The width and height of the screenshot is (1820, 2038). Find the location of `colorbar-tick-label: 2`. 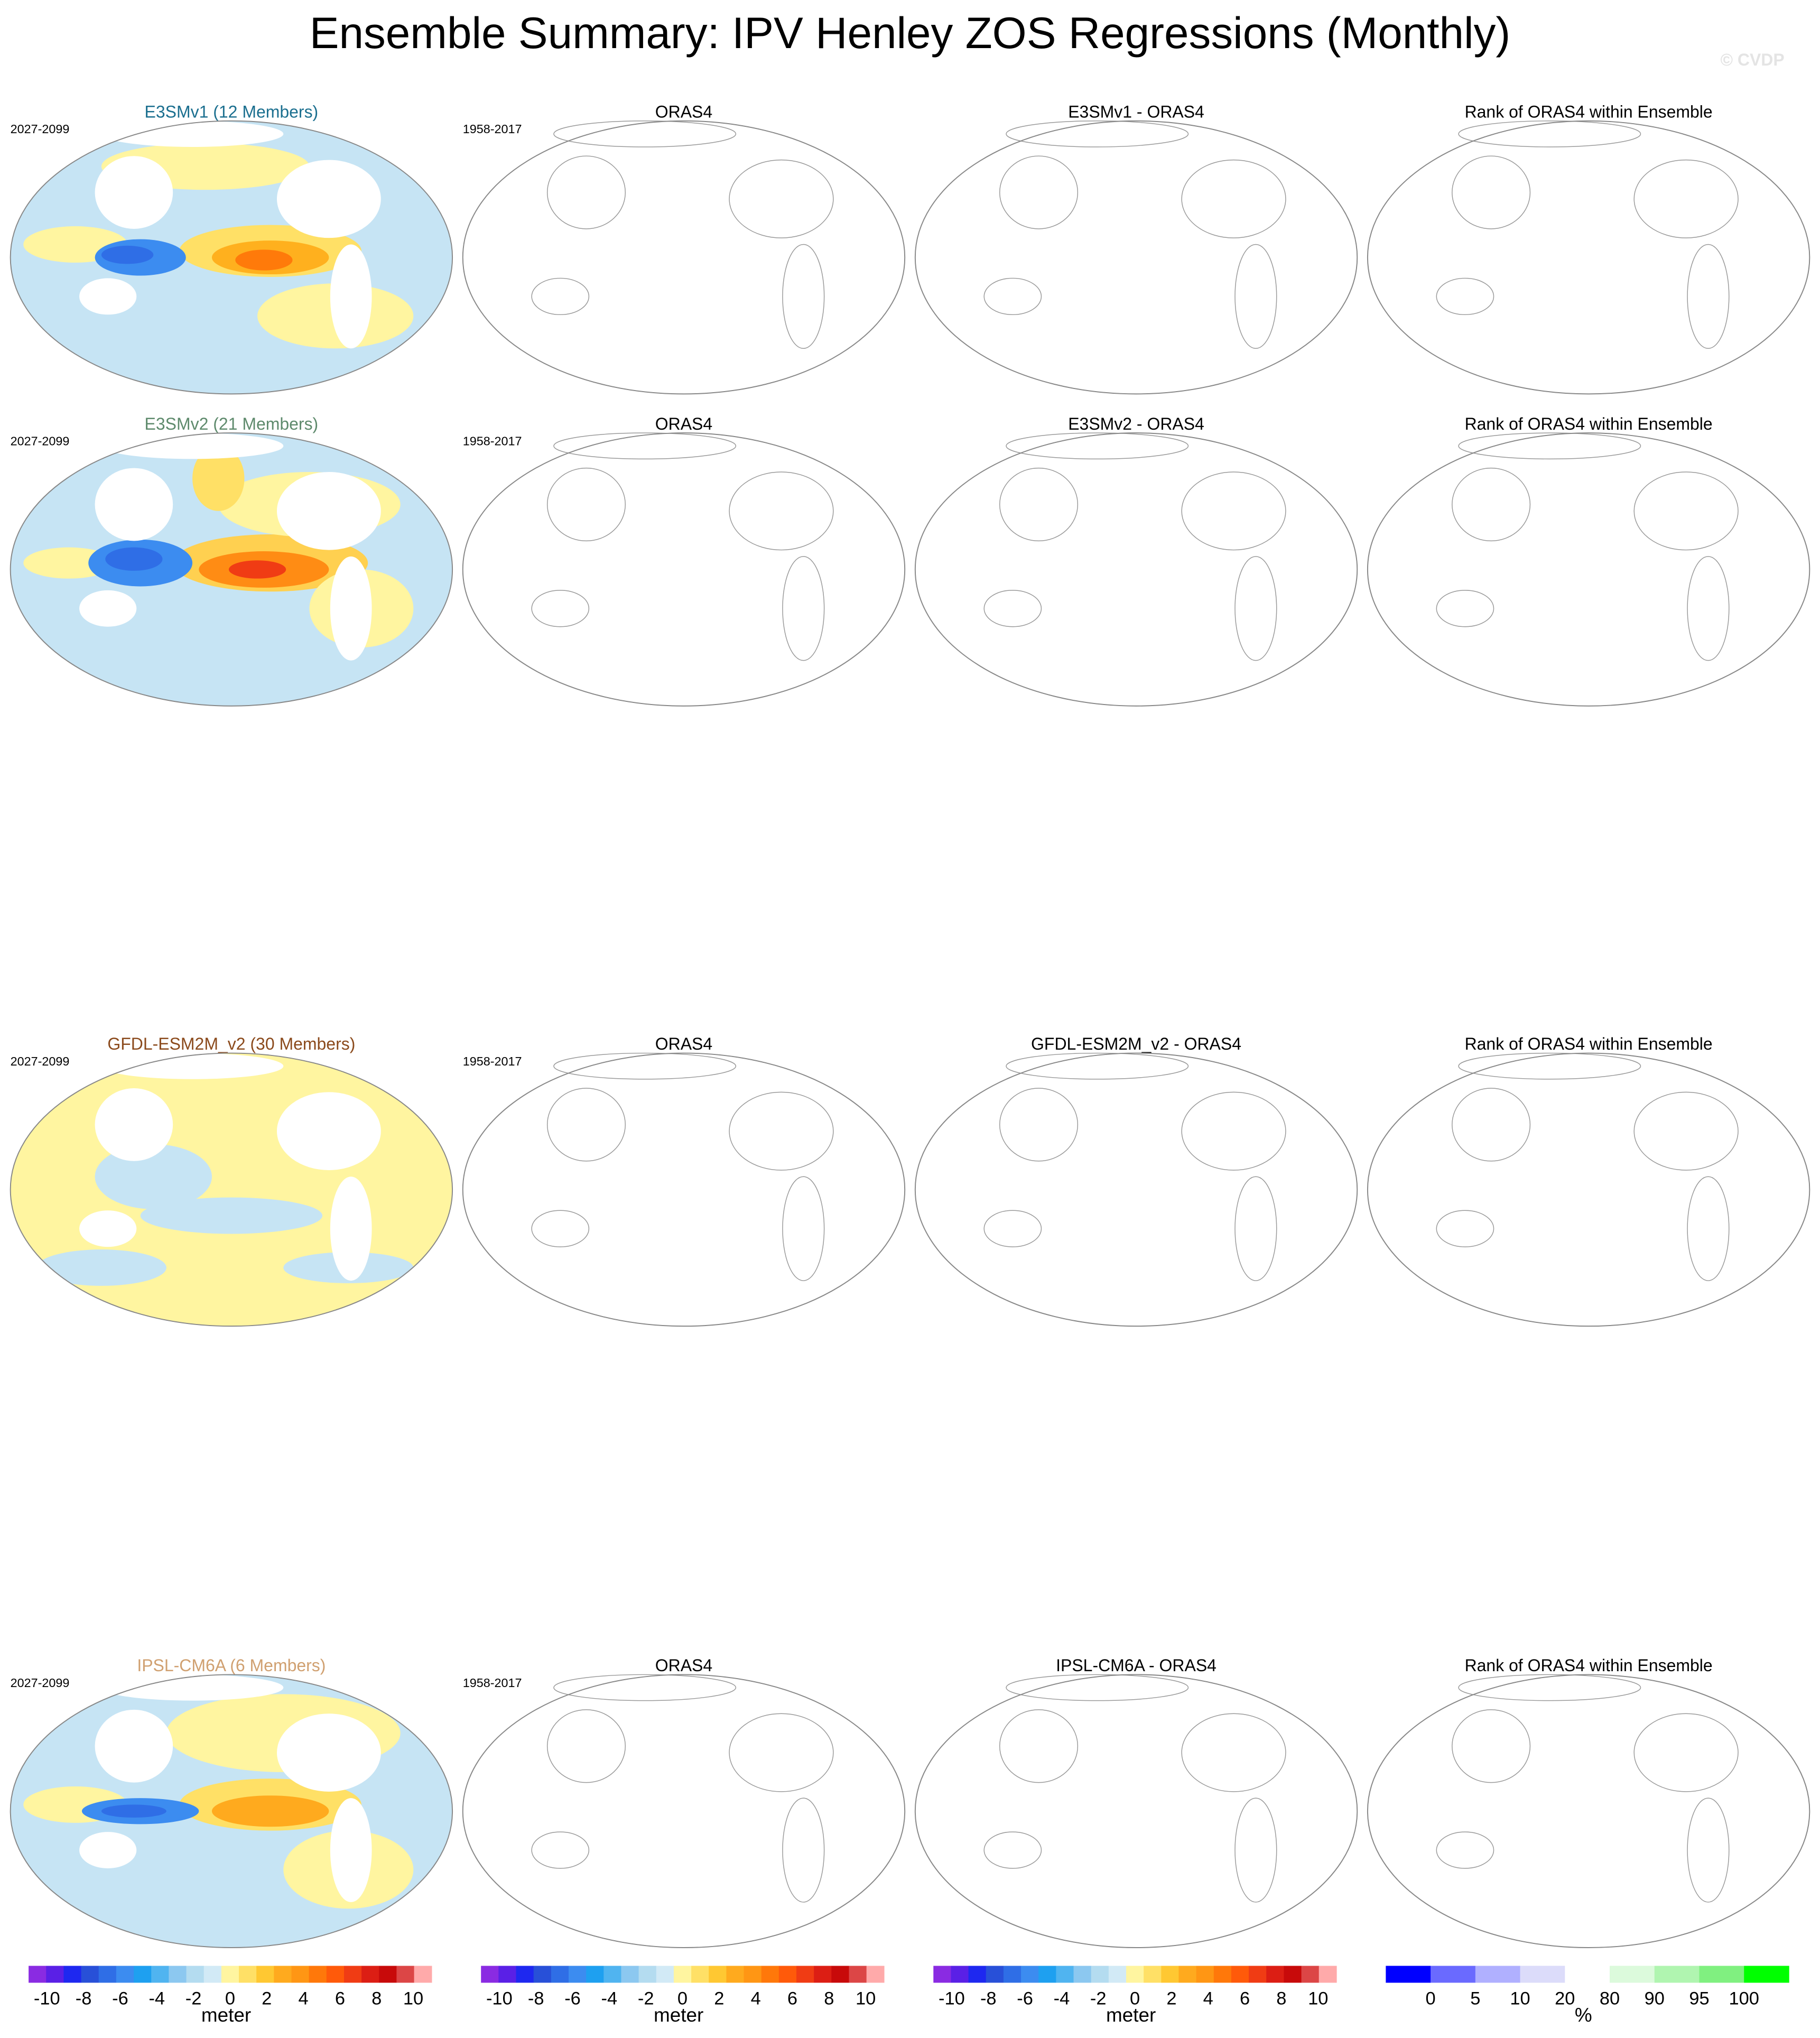

colorbar-tick-label: 2 is located at coordinates (267, 1999).